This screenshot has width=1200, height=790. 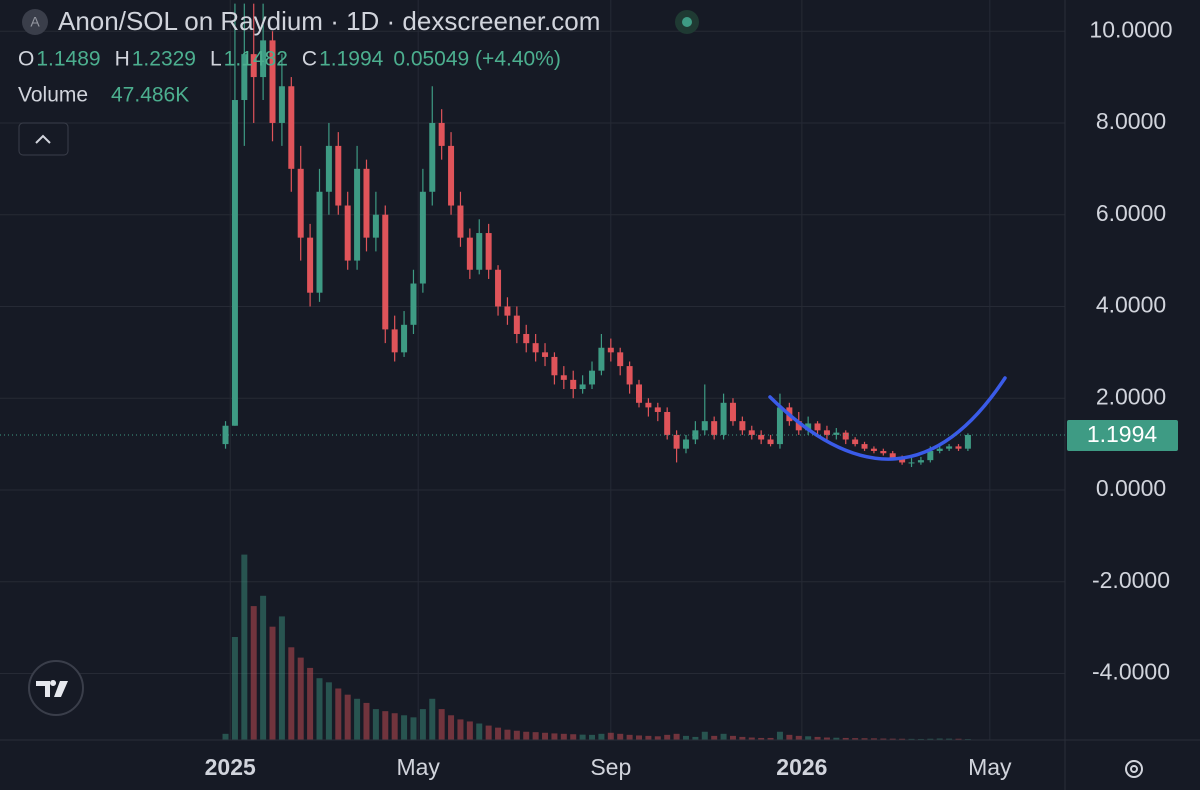 What do you see at coordinates (53, 95) in the screenshot?
I see `volume-label: Volume` at bounding box center [53, 95].